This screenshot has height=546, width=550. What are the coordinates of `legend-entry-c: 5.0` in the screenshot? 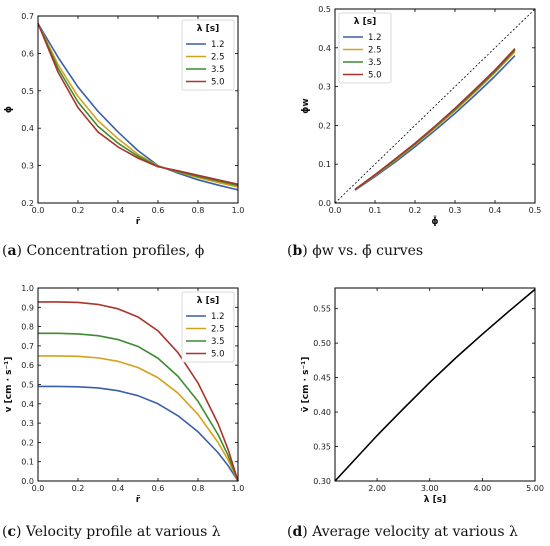 It's located at (218, 355).